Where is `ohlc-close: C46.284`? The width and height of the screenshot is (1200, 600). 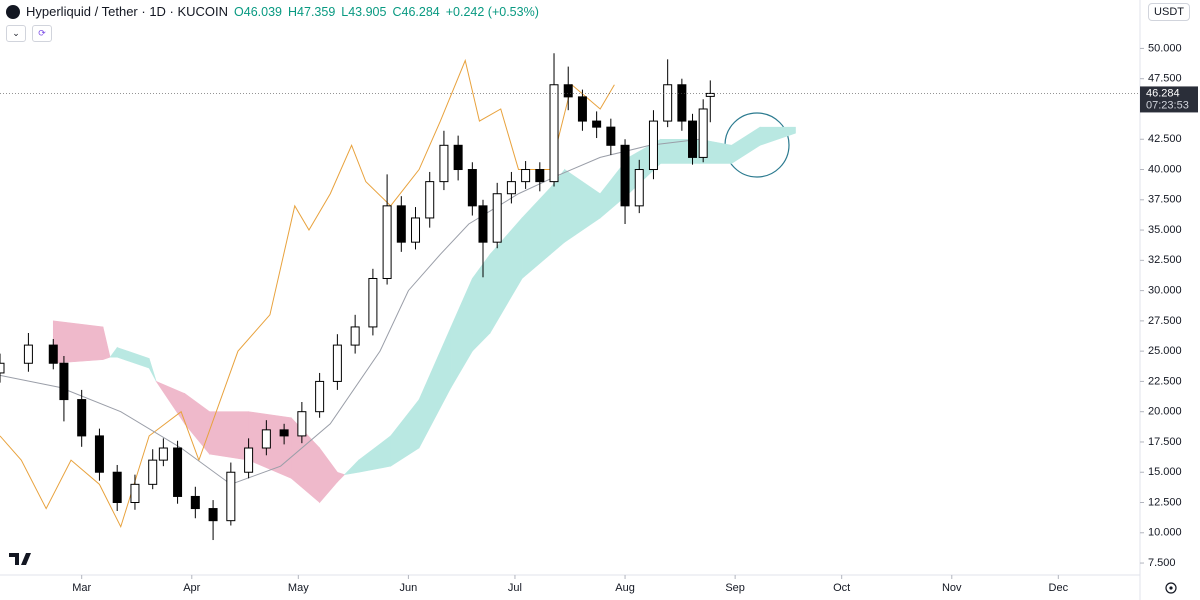 ohlc-close: C46.284 is located at coordinates (416, 11).